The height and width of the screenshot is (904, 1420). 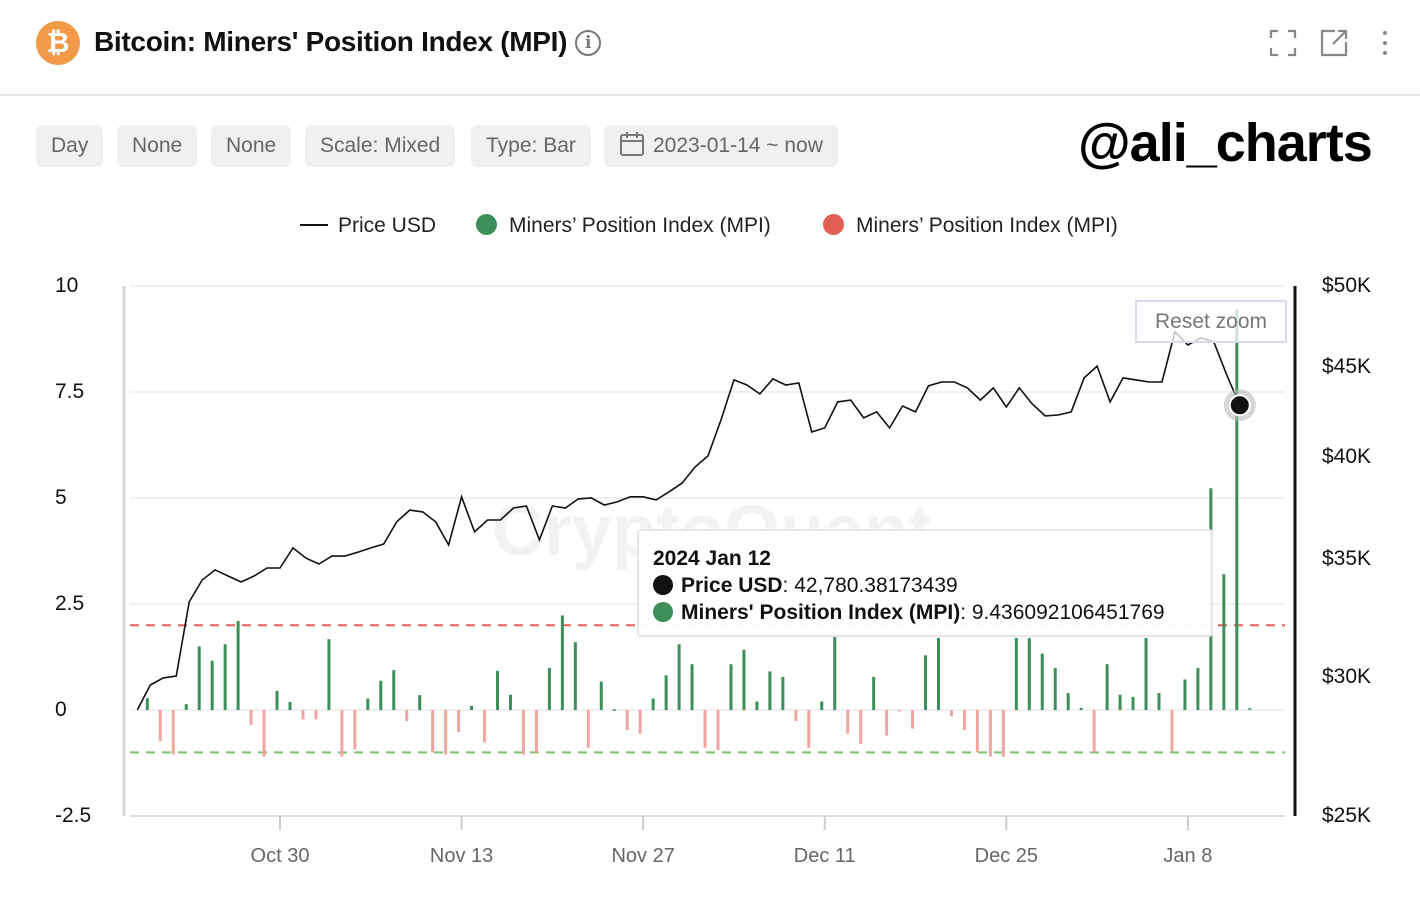 What do you see at coordinates (251, 146) in the screenshot?
I see `indicator-select: None` at bounding box center [251, 146].